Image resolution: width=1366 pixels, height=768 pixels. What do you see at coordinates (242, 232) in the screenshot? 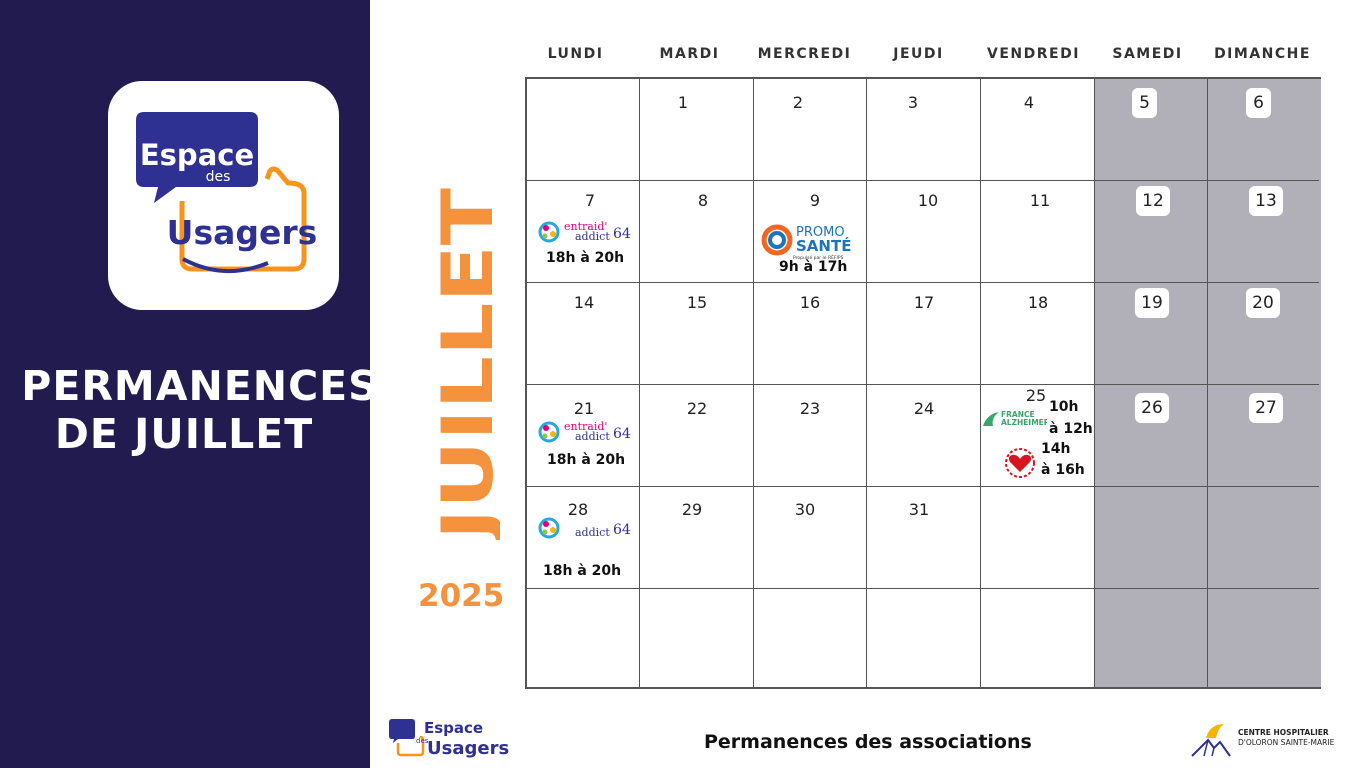
I see `logo-word-usagers: Usagers` at bounding box center [242, 232].